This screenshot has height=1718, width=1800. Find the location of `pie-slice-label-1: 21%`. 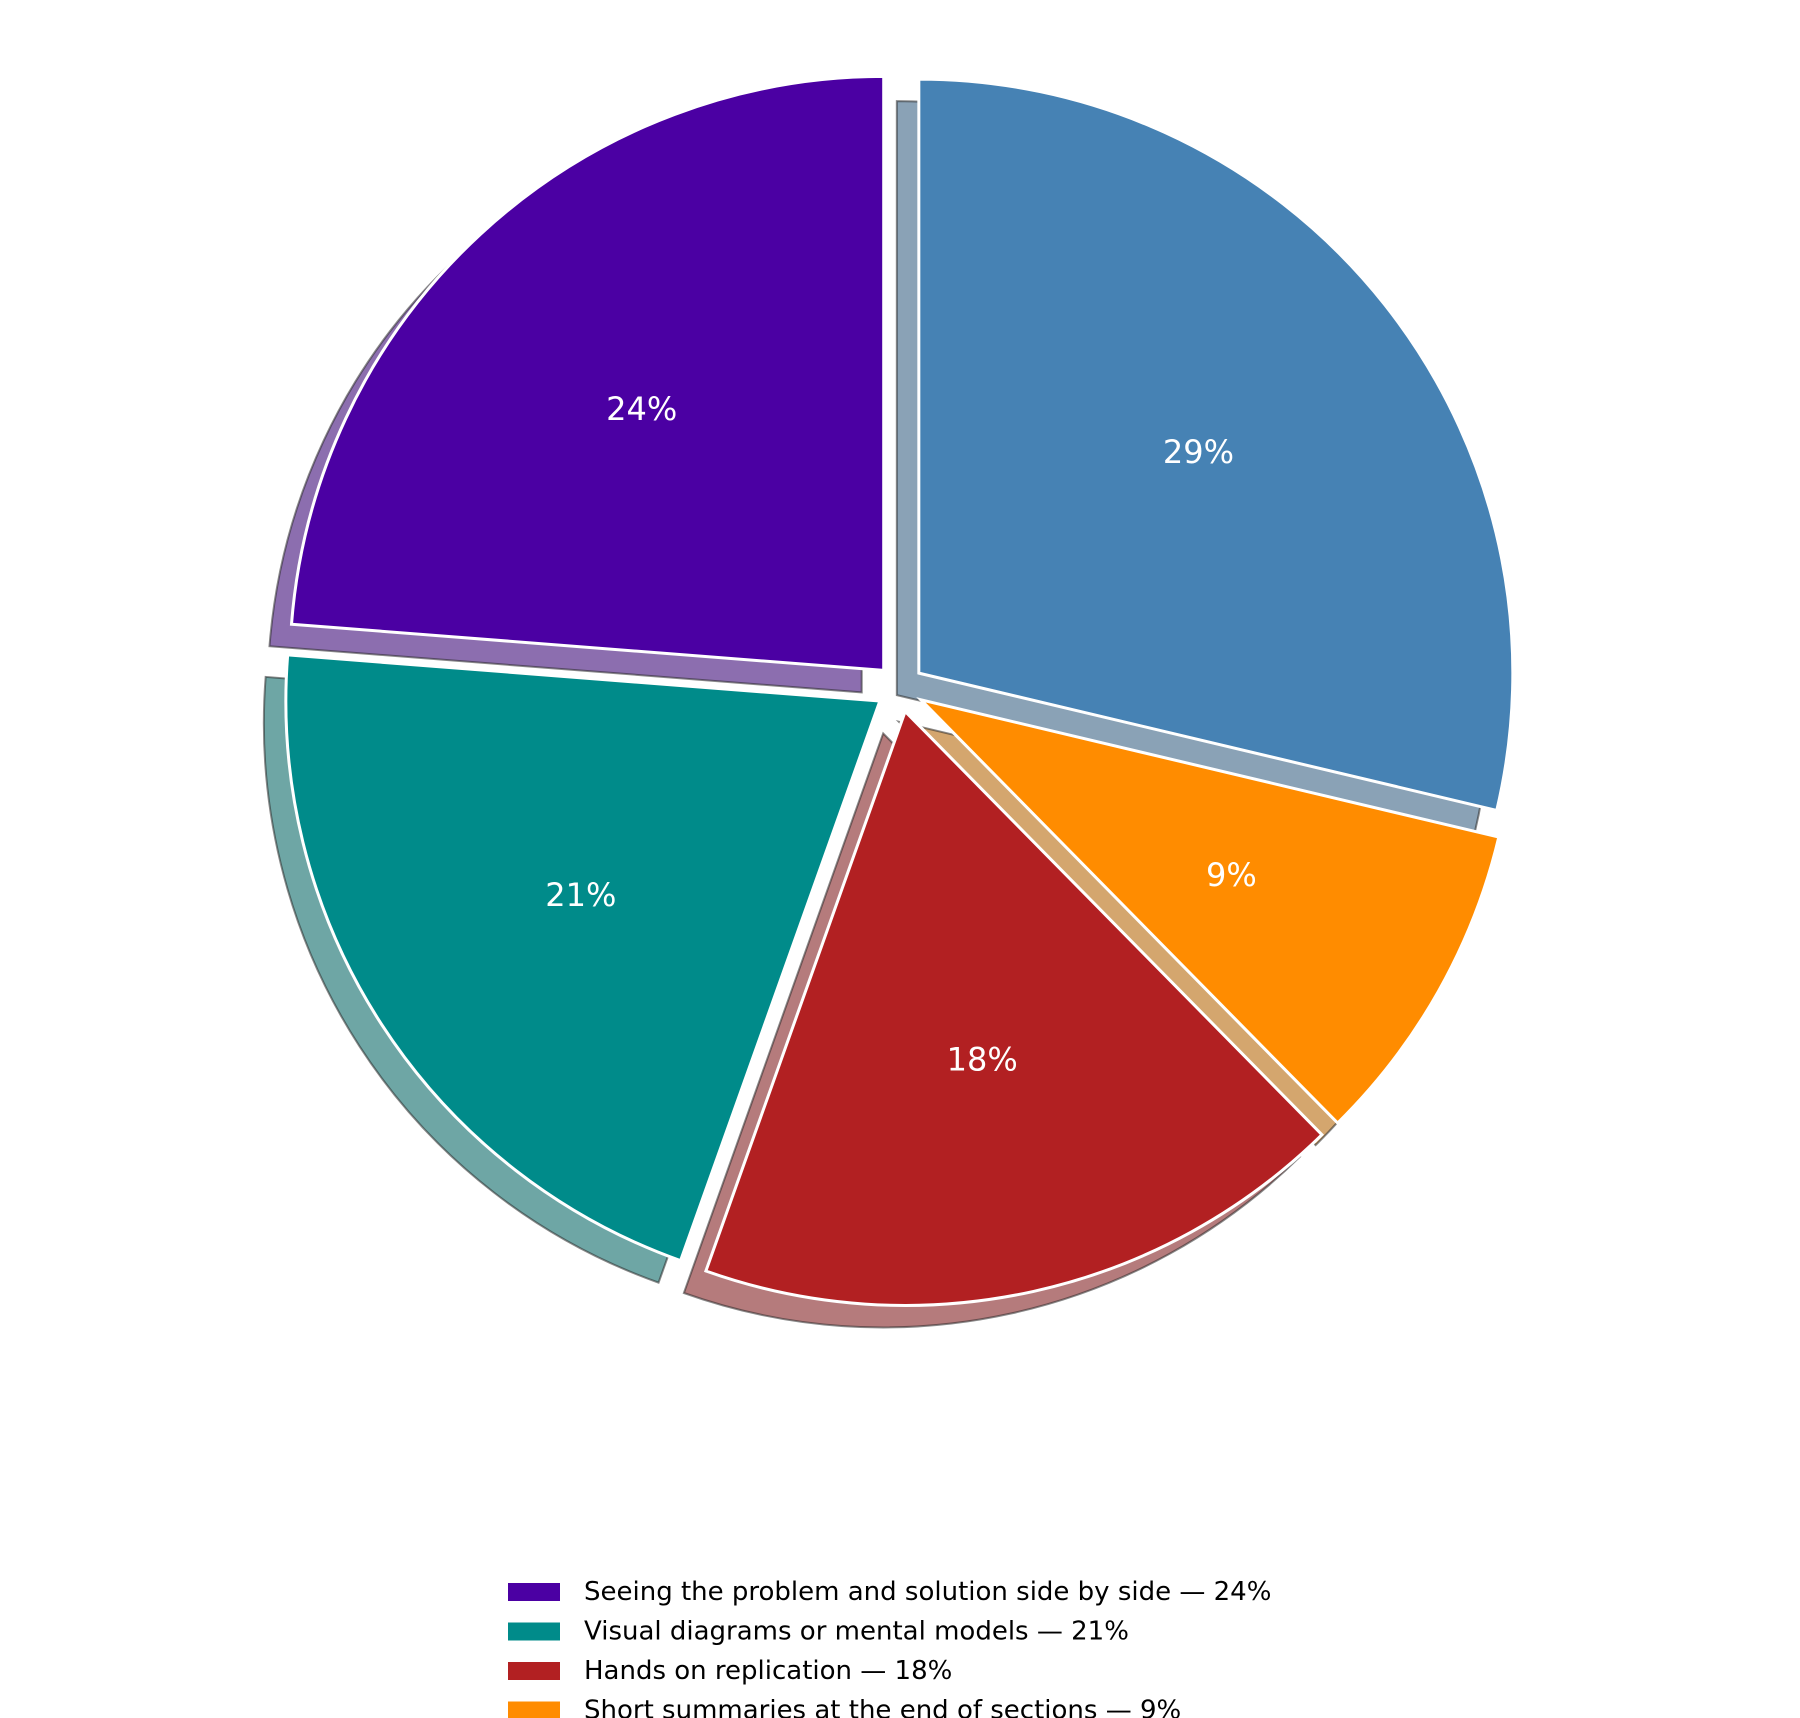

pie-slice-label-1: 21% is located at coordinates (580, 895).